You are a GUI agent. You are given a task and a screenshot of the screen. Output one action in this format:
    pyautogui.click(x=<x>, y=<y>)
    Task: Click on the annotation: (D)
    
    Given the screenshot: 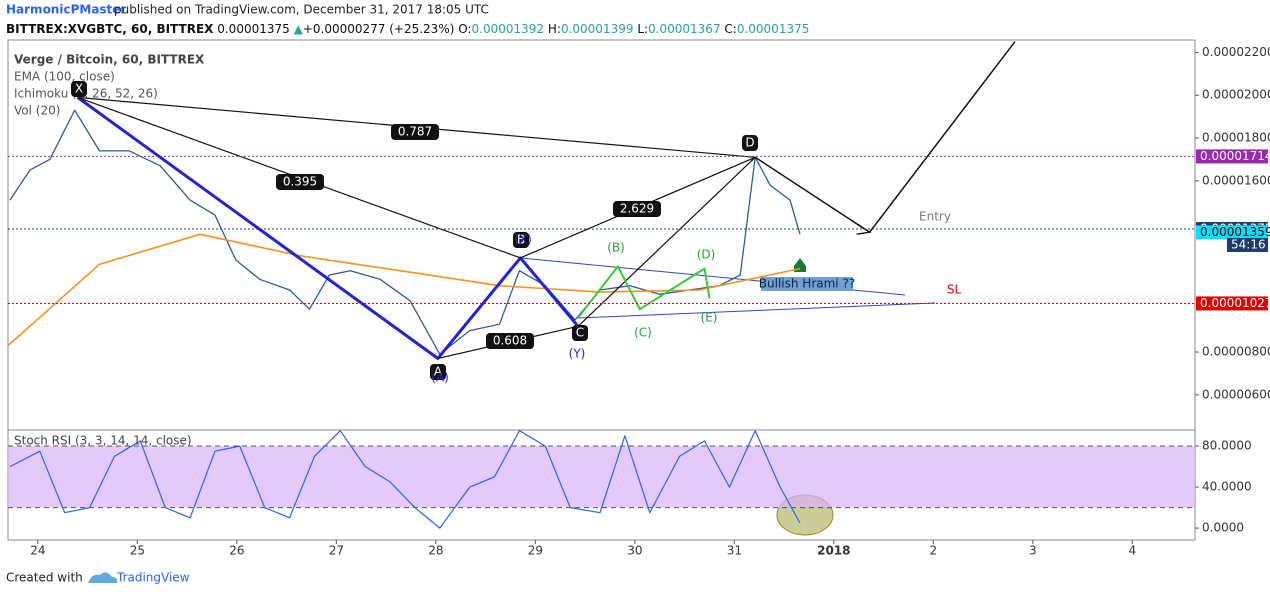 What is the action you would take?
    pyautogui.click(x=706, y=255)
    